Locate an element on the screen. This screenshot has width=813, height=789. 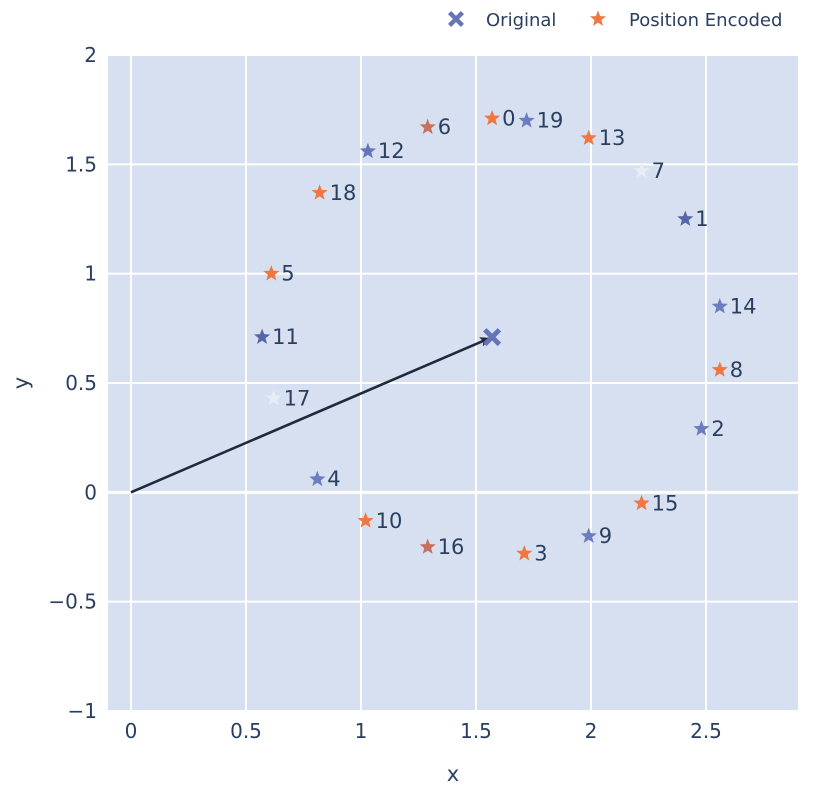
point-16: 16 is located at coordinates (442, 547).